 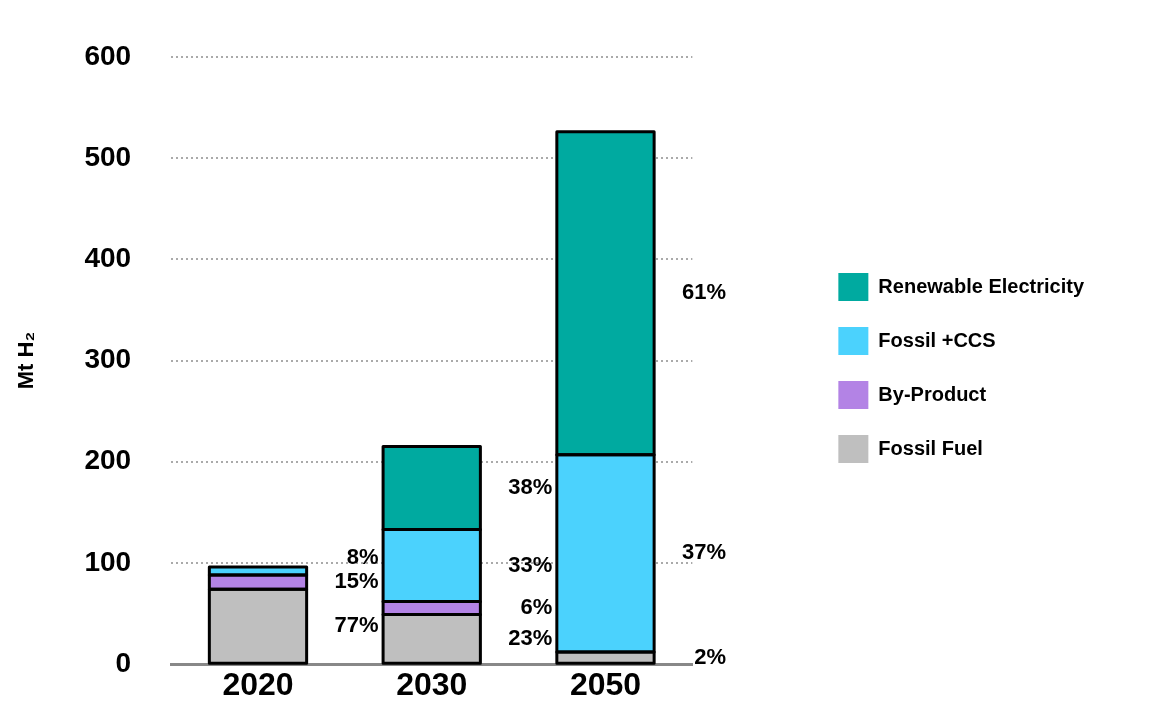 What do you see at coordinates (932, 393) in the screenshot?
I see `legend-label: By-Product` at bounding box center [932, 393].